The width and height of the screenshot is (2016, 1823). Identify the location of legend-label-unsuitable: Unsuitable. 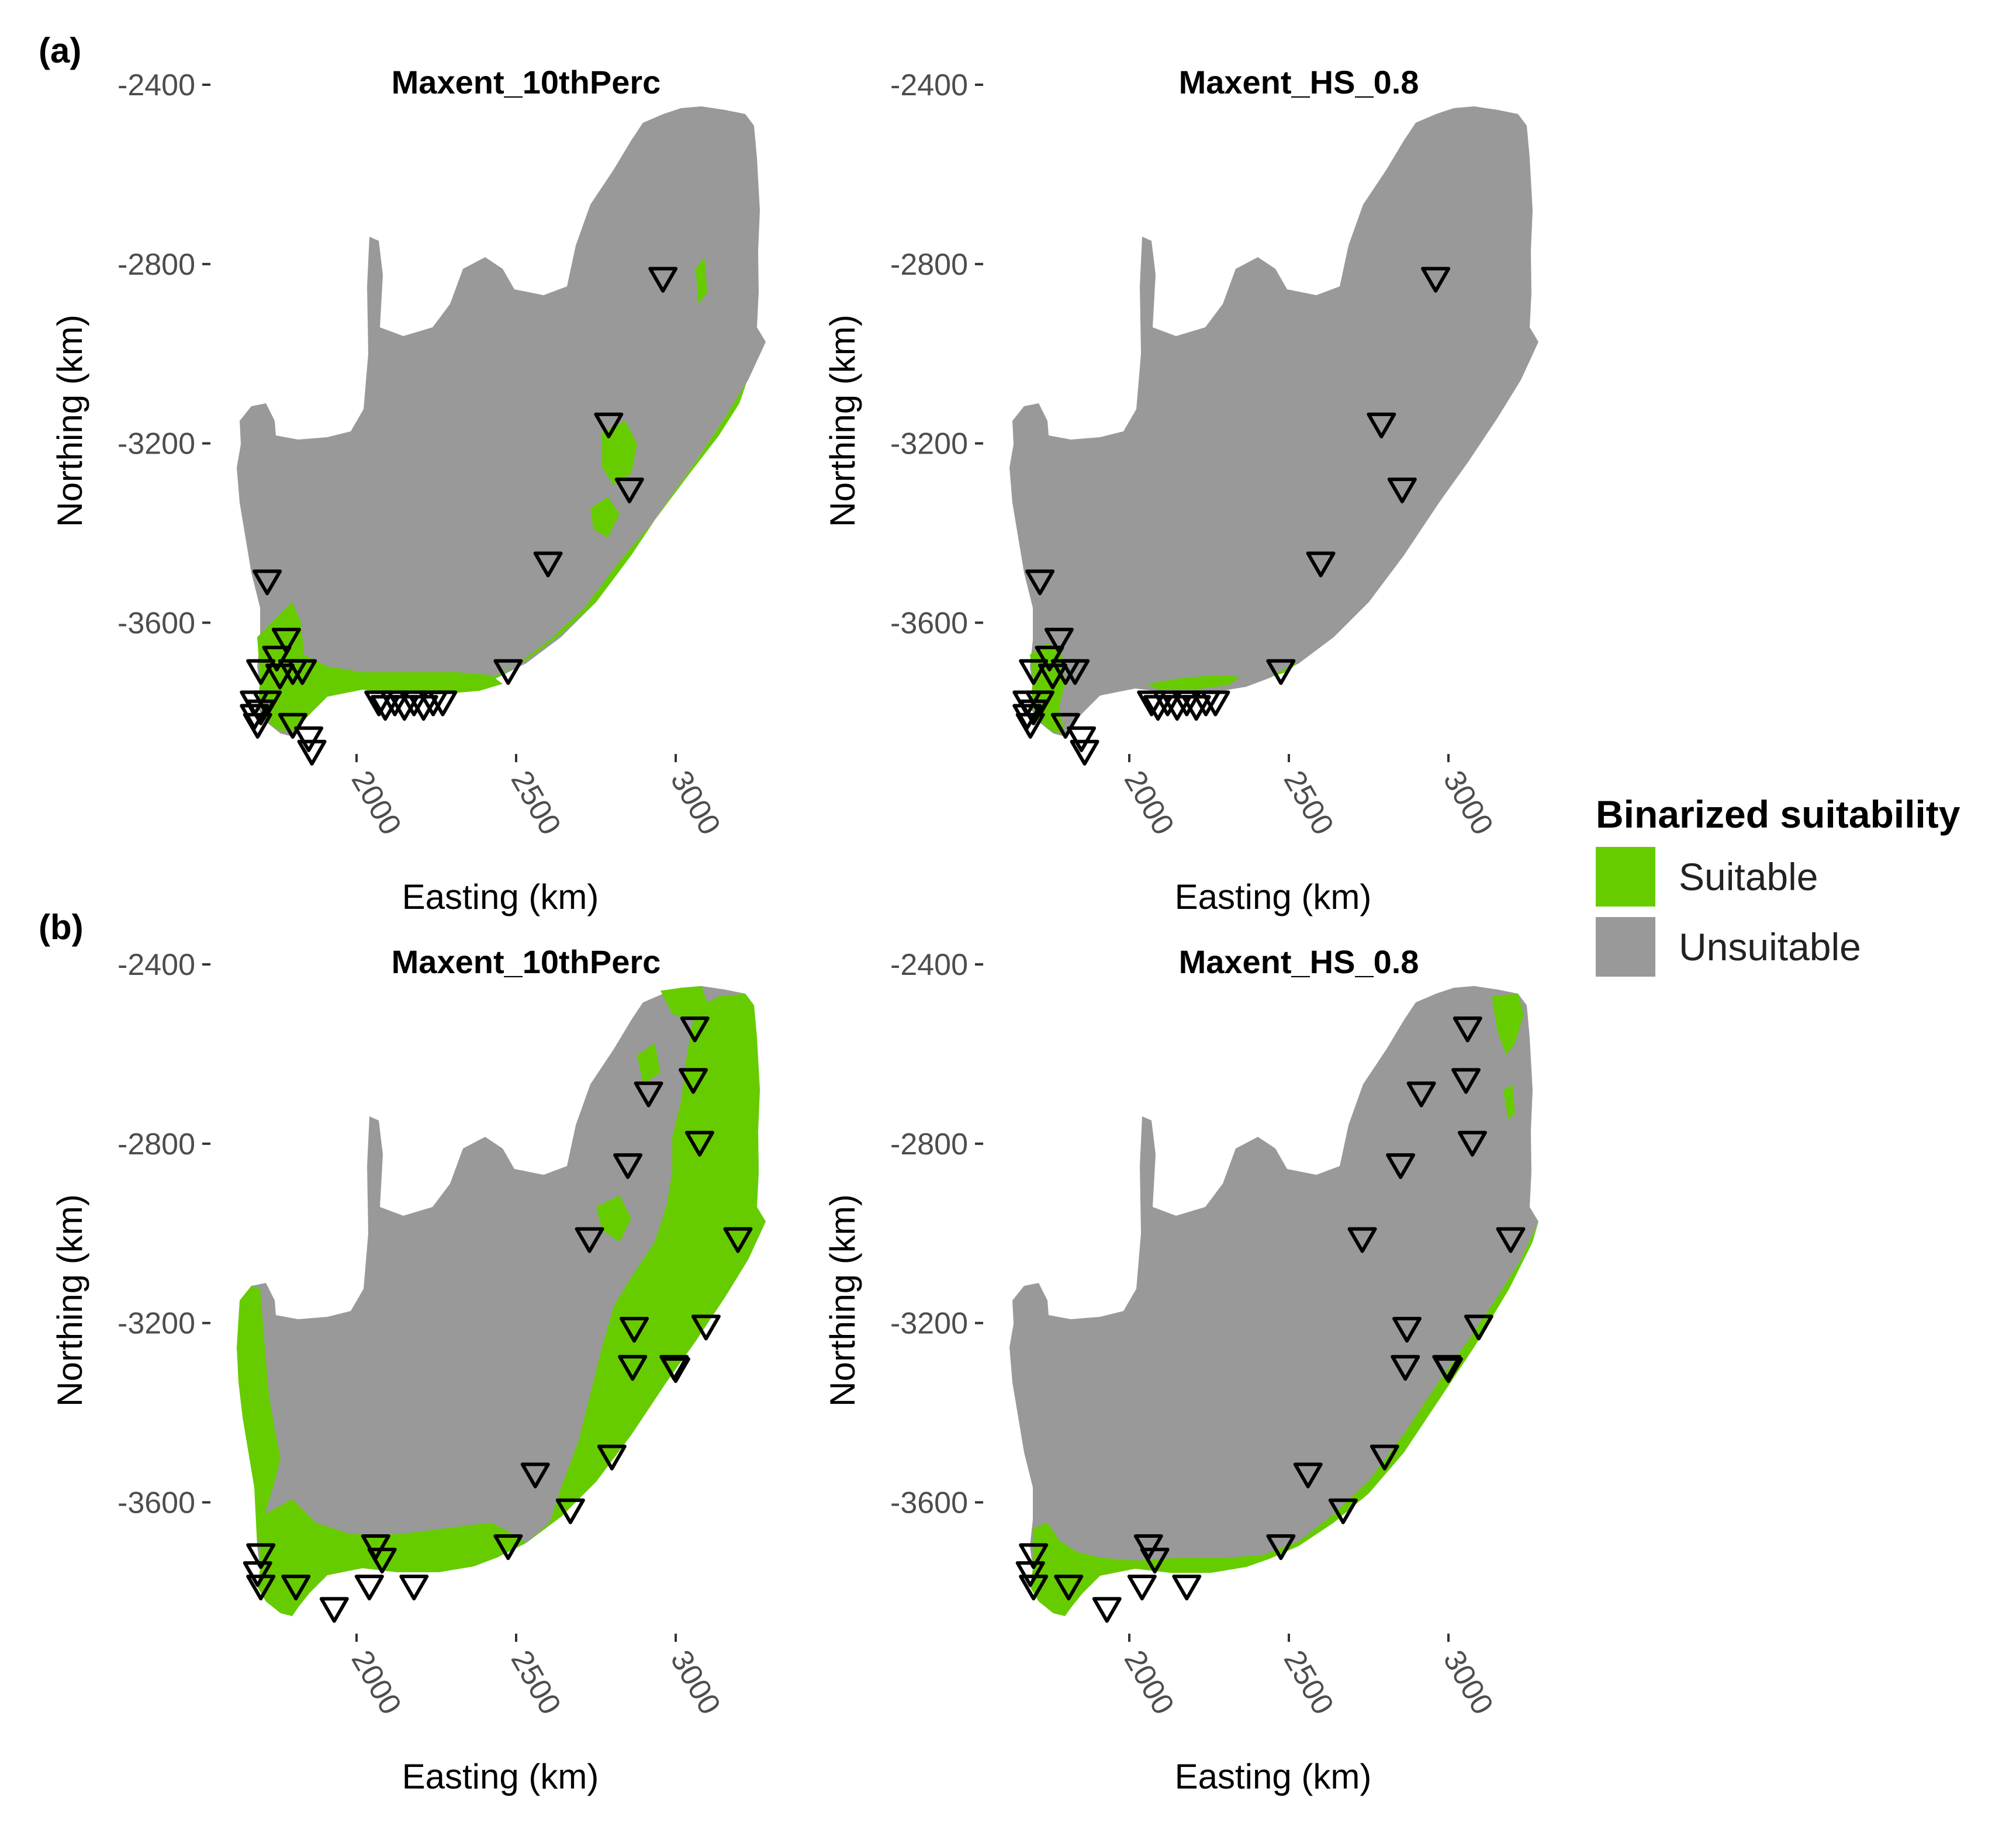
(1770, 946).